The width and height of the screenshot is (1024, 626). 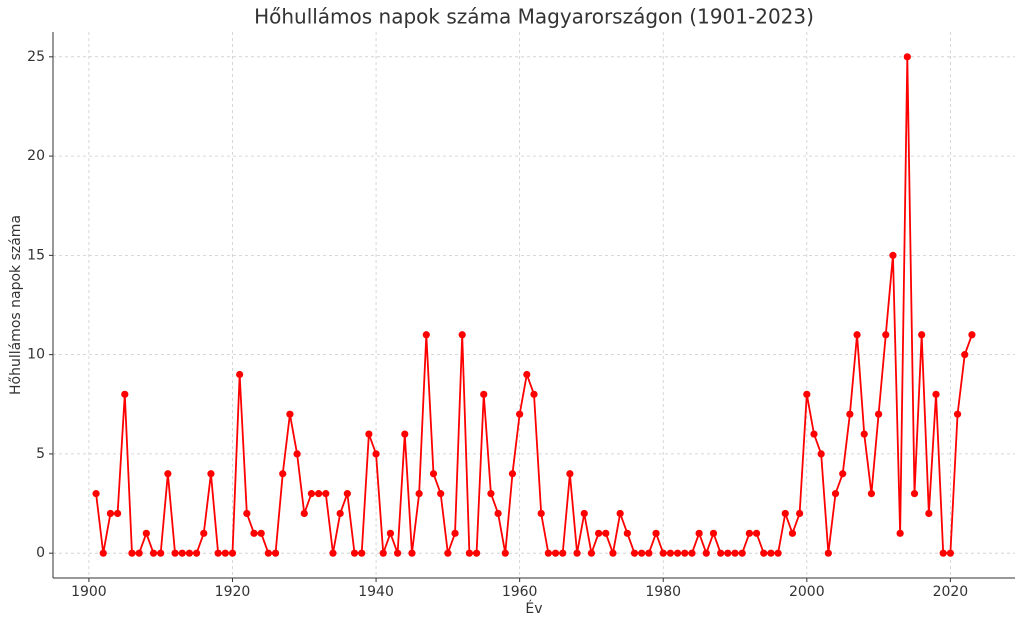 I want to click on y-tick-label: 10, so click(x=36, y=355).